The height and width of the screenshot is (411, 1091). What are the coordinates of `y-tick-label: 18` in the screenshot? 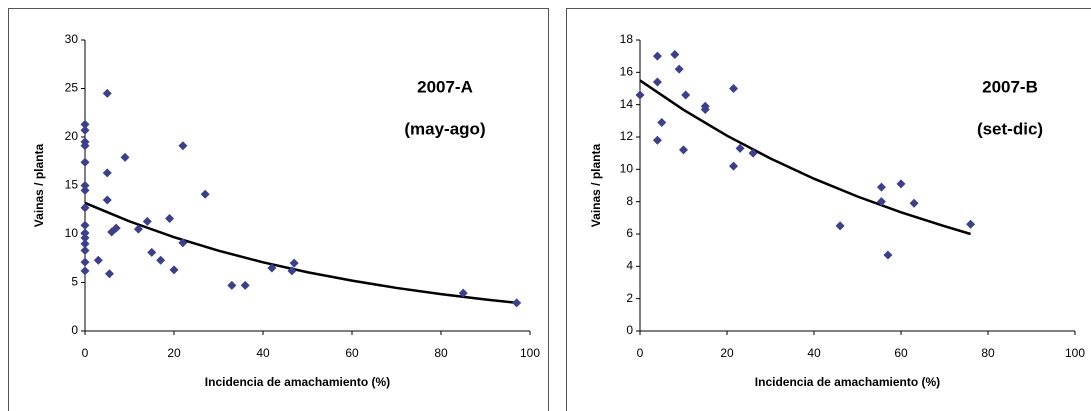 It's located at (627, 39).